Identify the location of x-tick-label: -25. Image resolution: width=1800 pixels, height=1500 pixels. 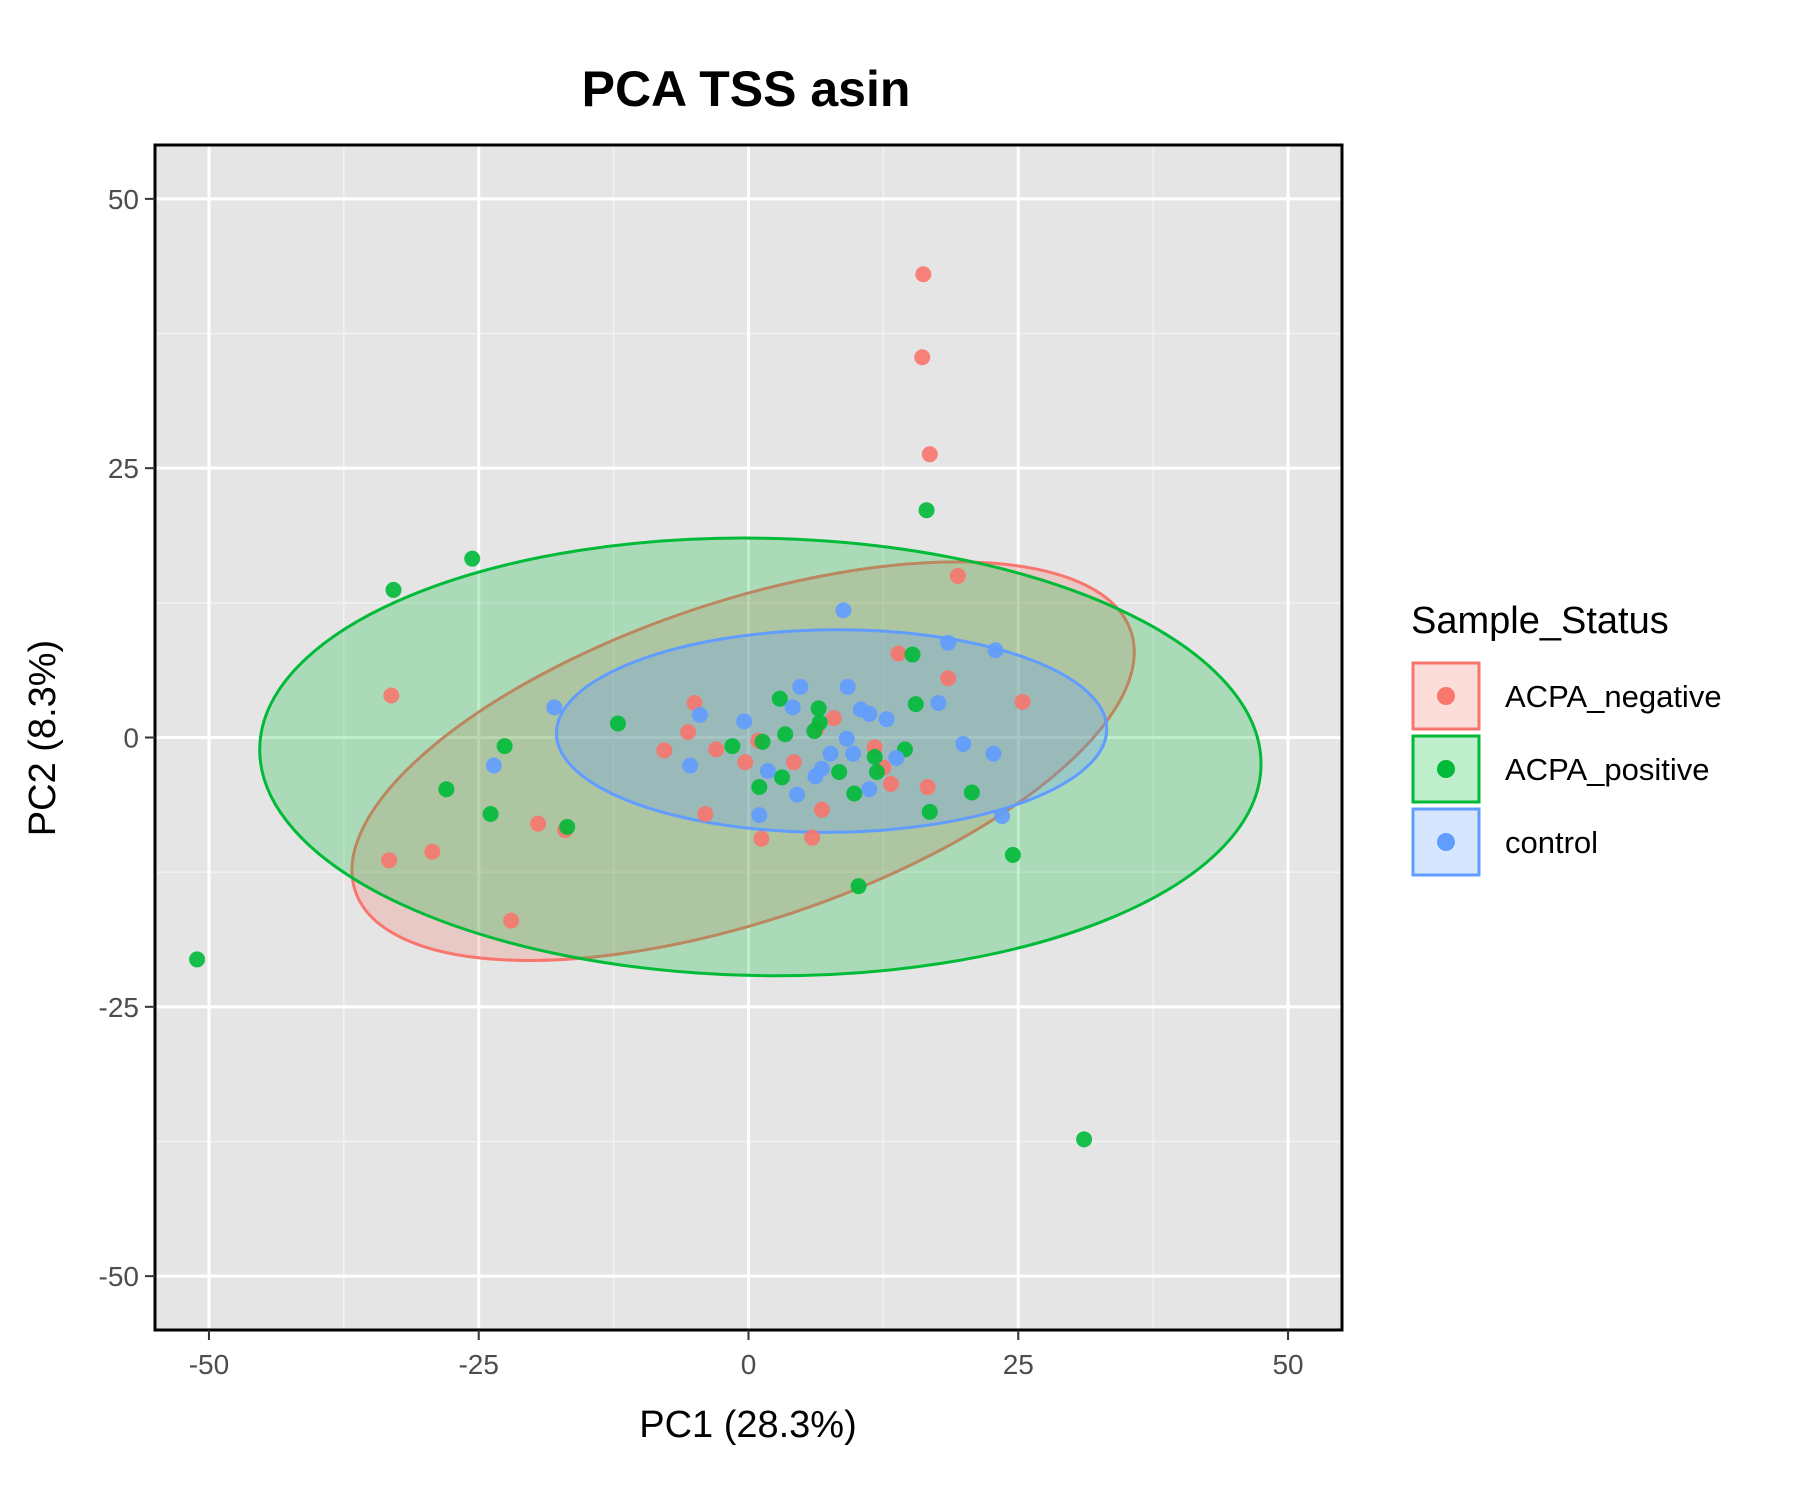
(478, 1364).